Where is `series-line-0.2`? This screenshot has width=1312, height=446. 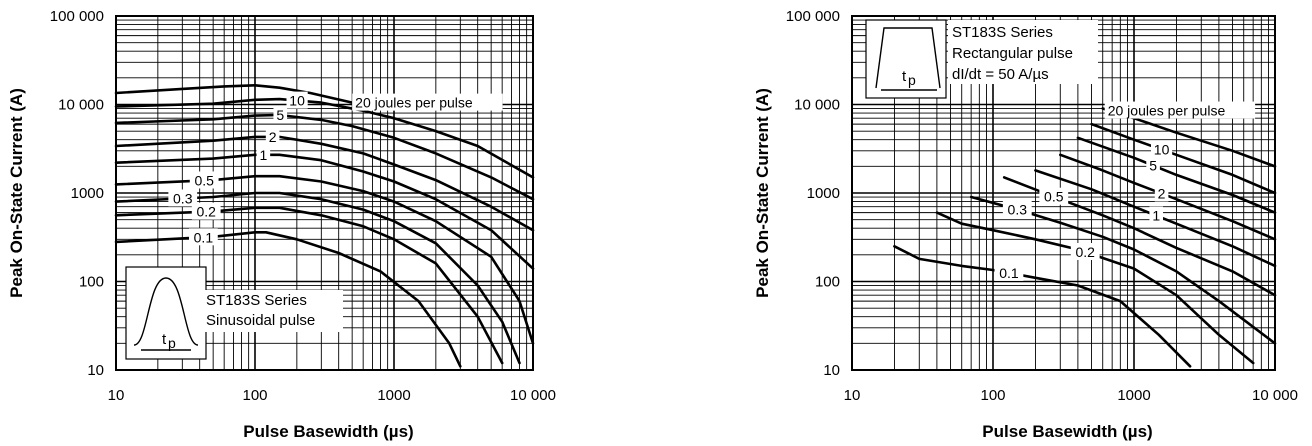 series-line-0.2 is located at coordinates (309, 285).